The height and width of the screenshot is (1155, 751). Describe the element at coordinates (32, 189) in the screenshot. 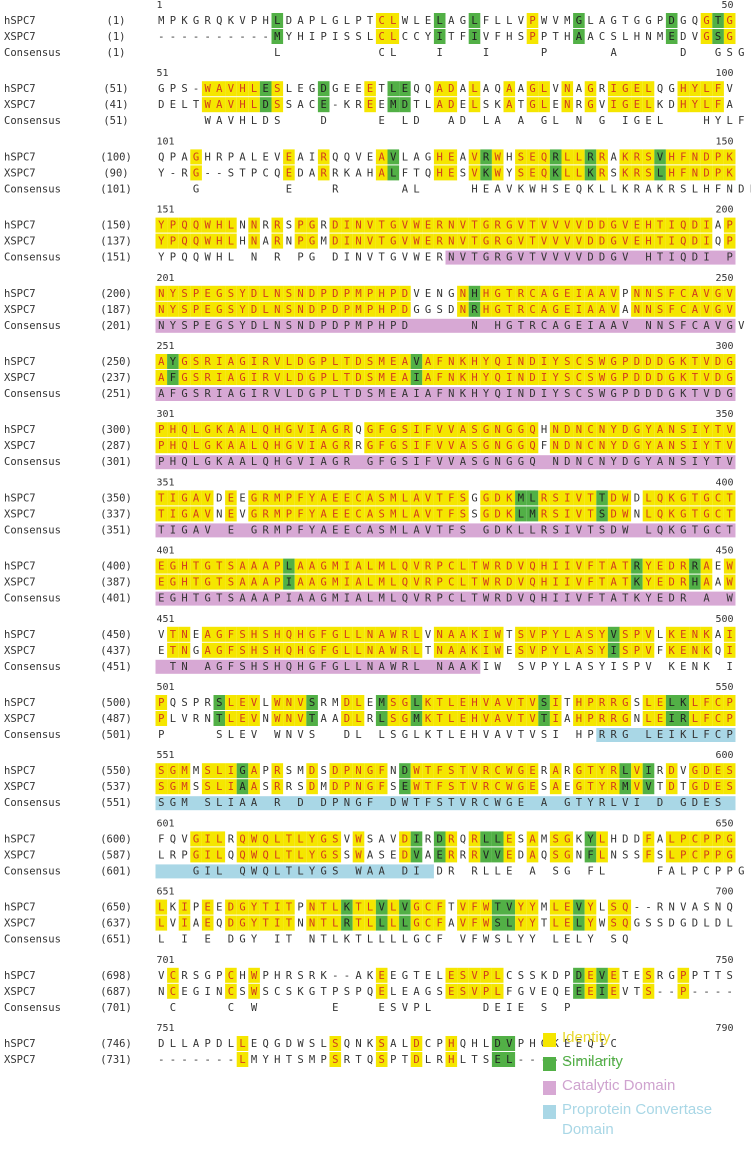

I see `consensus-label: Consensus` at that location.